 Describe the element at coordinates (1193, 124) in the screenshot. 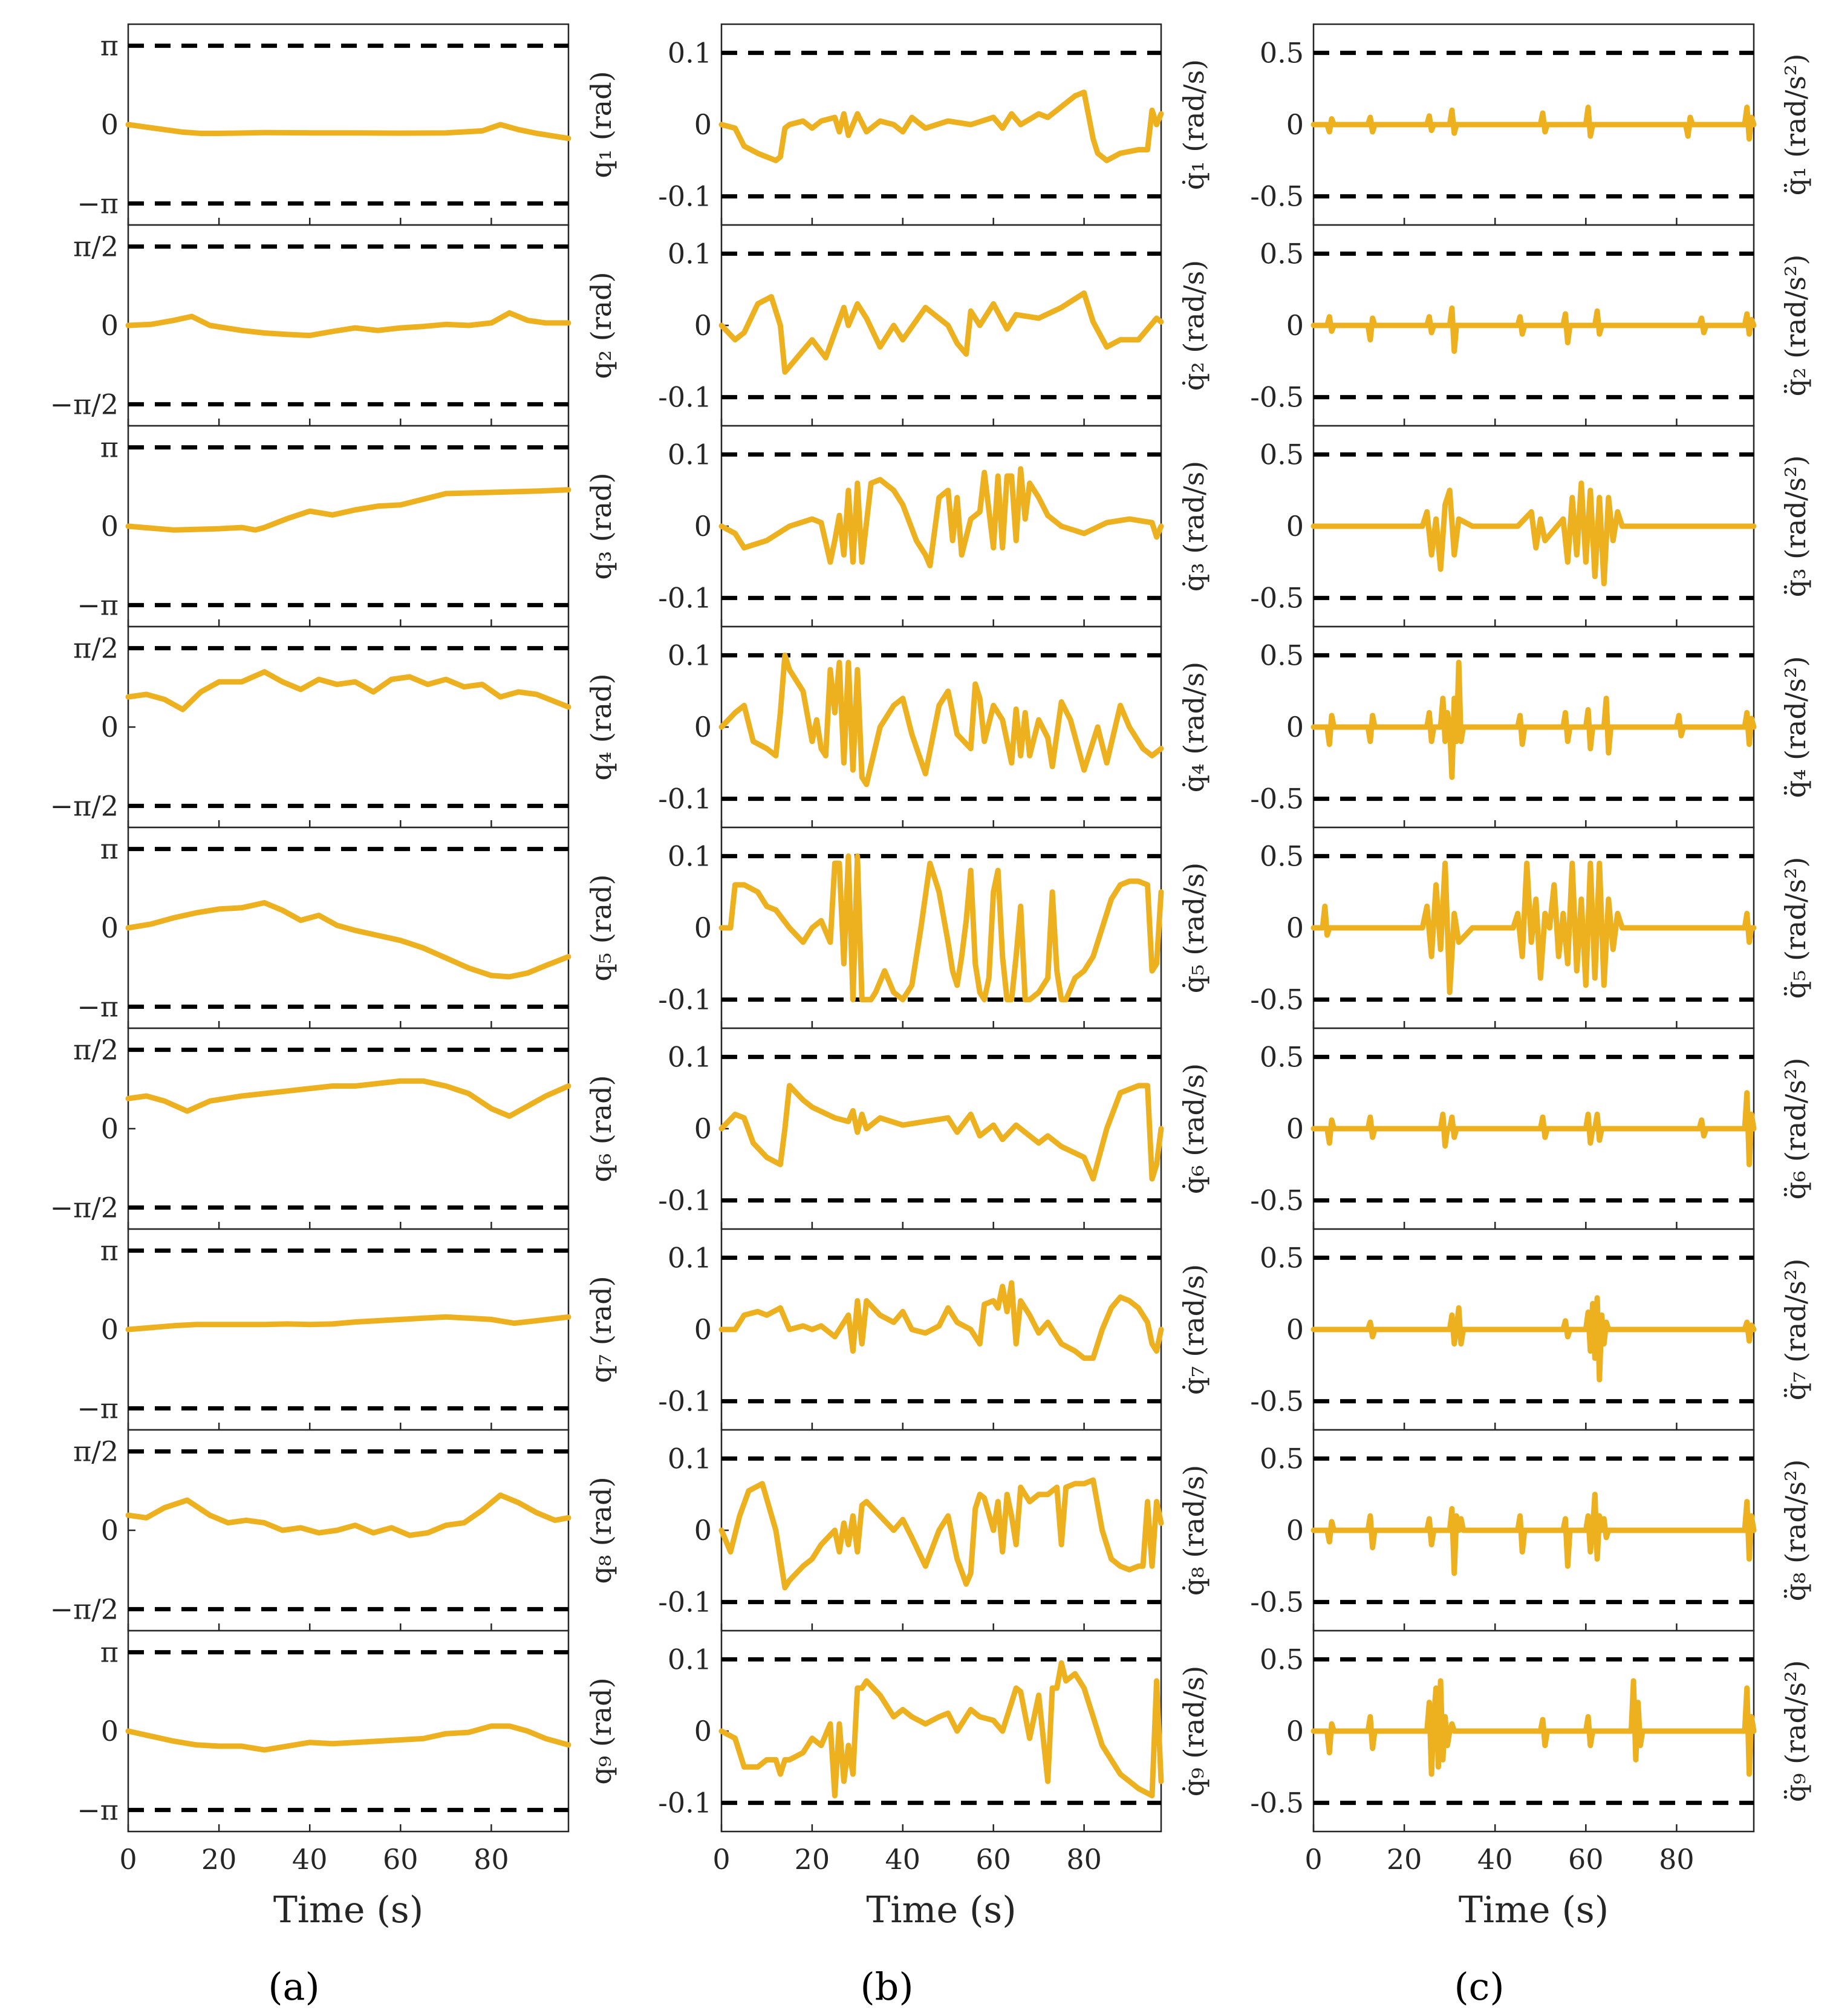

I see `y-axis-label: q̇₁ (rad/s)` at that location.